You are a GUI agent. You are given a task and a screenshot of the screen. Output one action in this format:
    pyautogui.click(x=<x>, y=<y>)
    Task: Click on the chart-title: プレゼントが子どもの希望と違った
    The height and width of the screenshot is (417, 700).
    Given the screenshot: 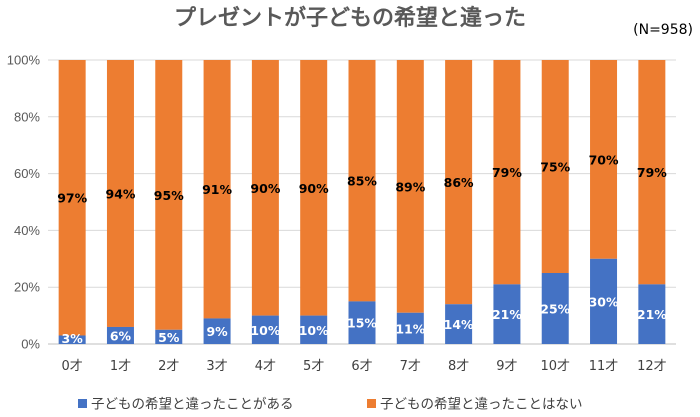 What is the action you would take?
    pyautogui.click(x=350, y=18)
    